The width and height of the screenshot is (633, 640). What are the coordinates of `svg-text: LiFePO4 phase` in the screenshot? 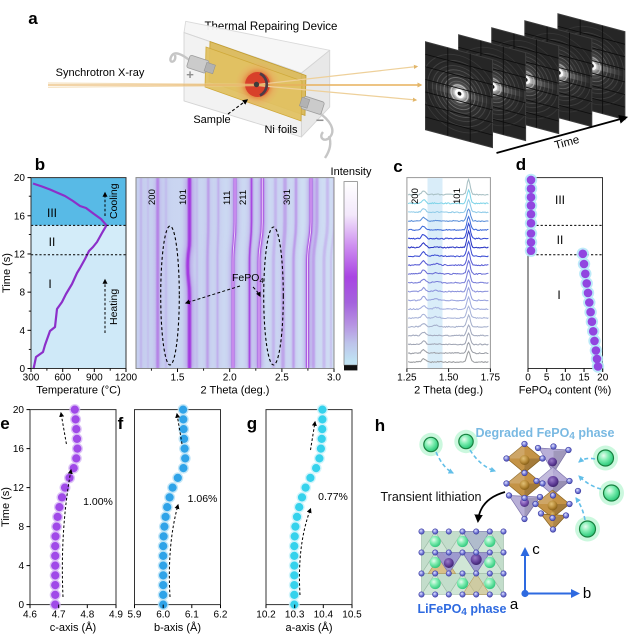 It's located at (462, 610).